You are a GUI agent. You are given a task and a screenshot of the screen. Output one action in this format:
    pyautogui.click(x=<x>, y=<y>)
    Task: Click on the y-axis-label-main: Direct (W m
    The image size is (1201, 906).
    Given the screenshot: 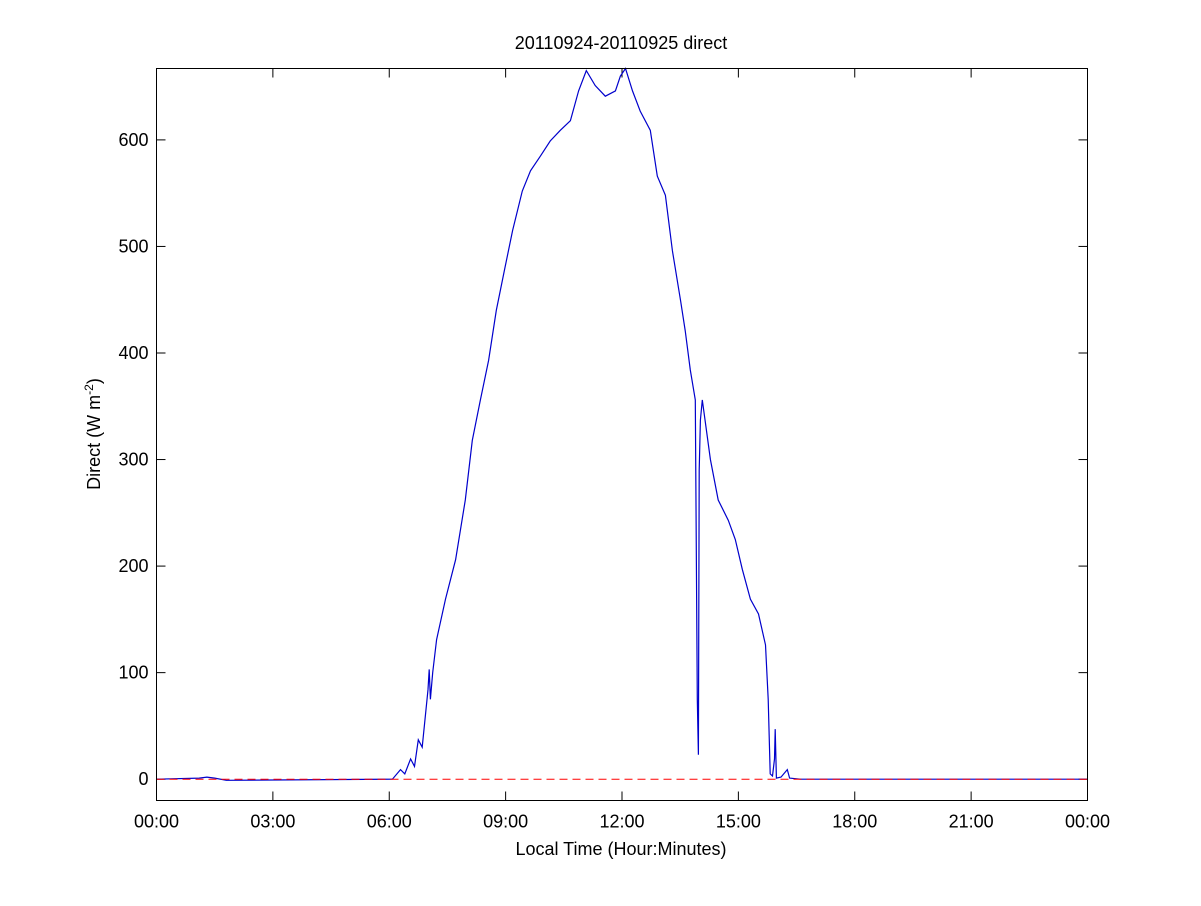 What is the action you would take?
    pyautogui.click(x=94, y=442)
    